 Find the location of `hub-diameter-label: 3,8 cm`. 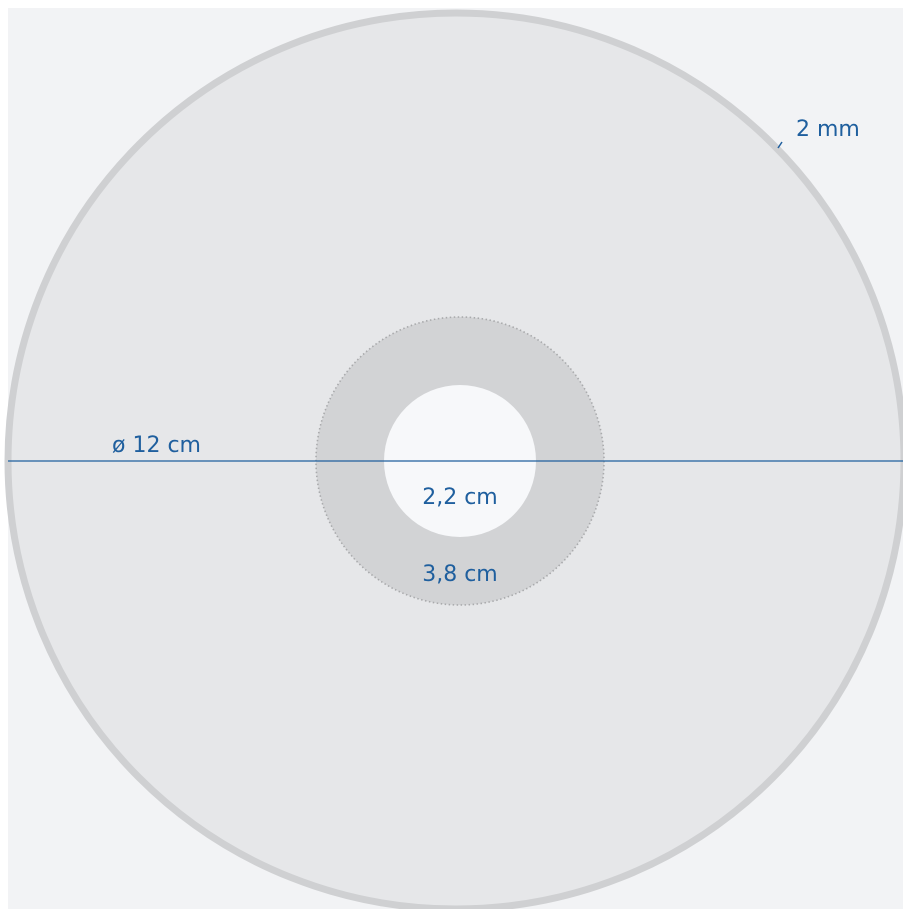

hub-diameter-label: 3,8 cm is located at coordinates (460, 574).